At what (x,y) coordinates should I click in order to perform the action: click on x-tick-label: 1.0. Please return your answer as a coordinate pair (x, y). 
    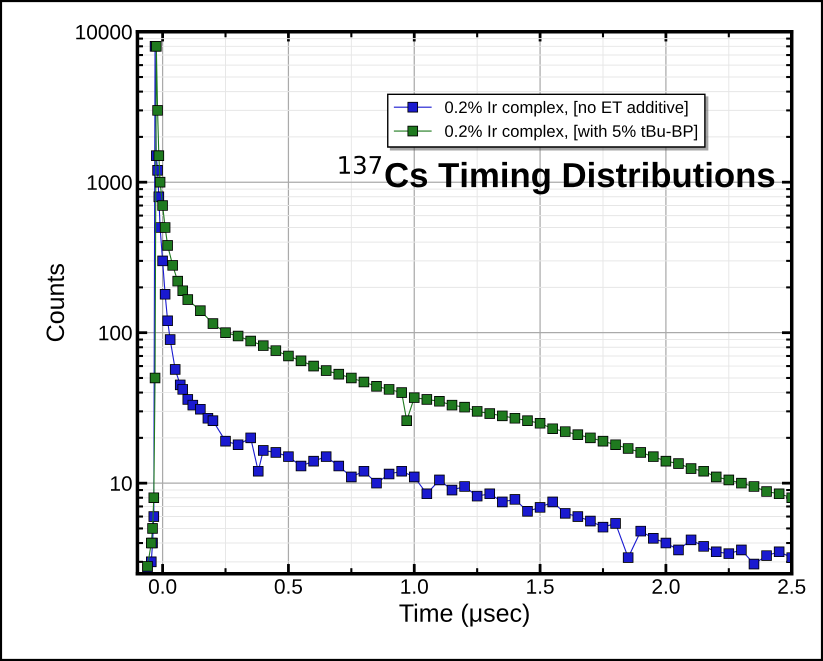
    Looking at the image, I should click on (414, 586).